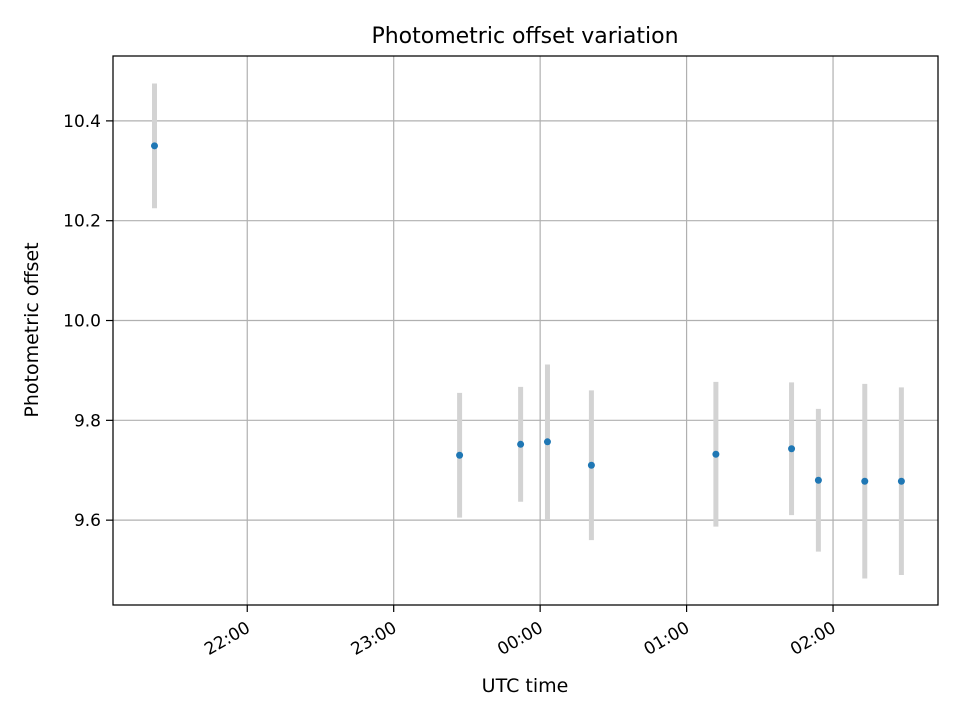 The width and height of the screenshot is (960, 724). I want to click on chart-title: Photometric offset variation, so click(524, 36).